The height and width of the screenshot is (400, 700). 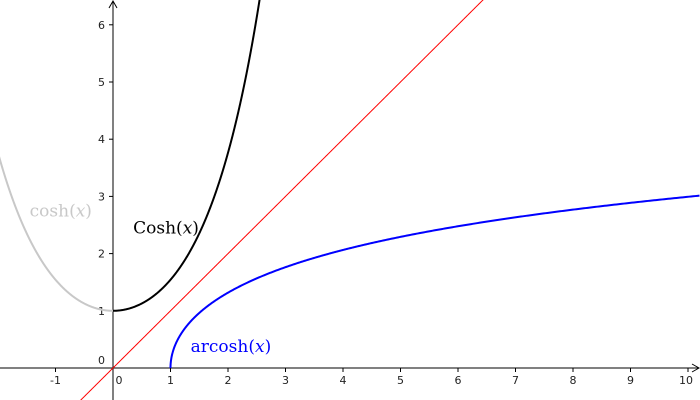 I want to click on x-tick-label: 4, so click(x=343, y=380).